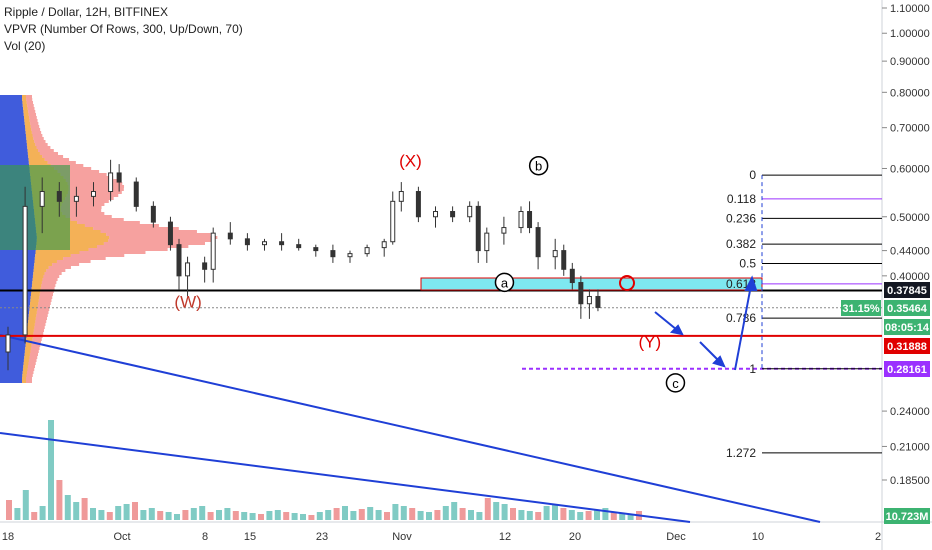  Describe the element at coordinates (907, 370) in the screenshot. I see `price-tag-label: 0.28161` at that location.